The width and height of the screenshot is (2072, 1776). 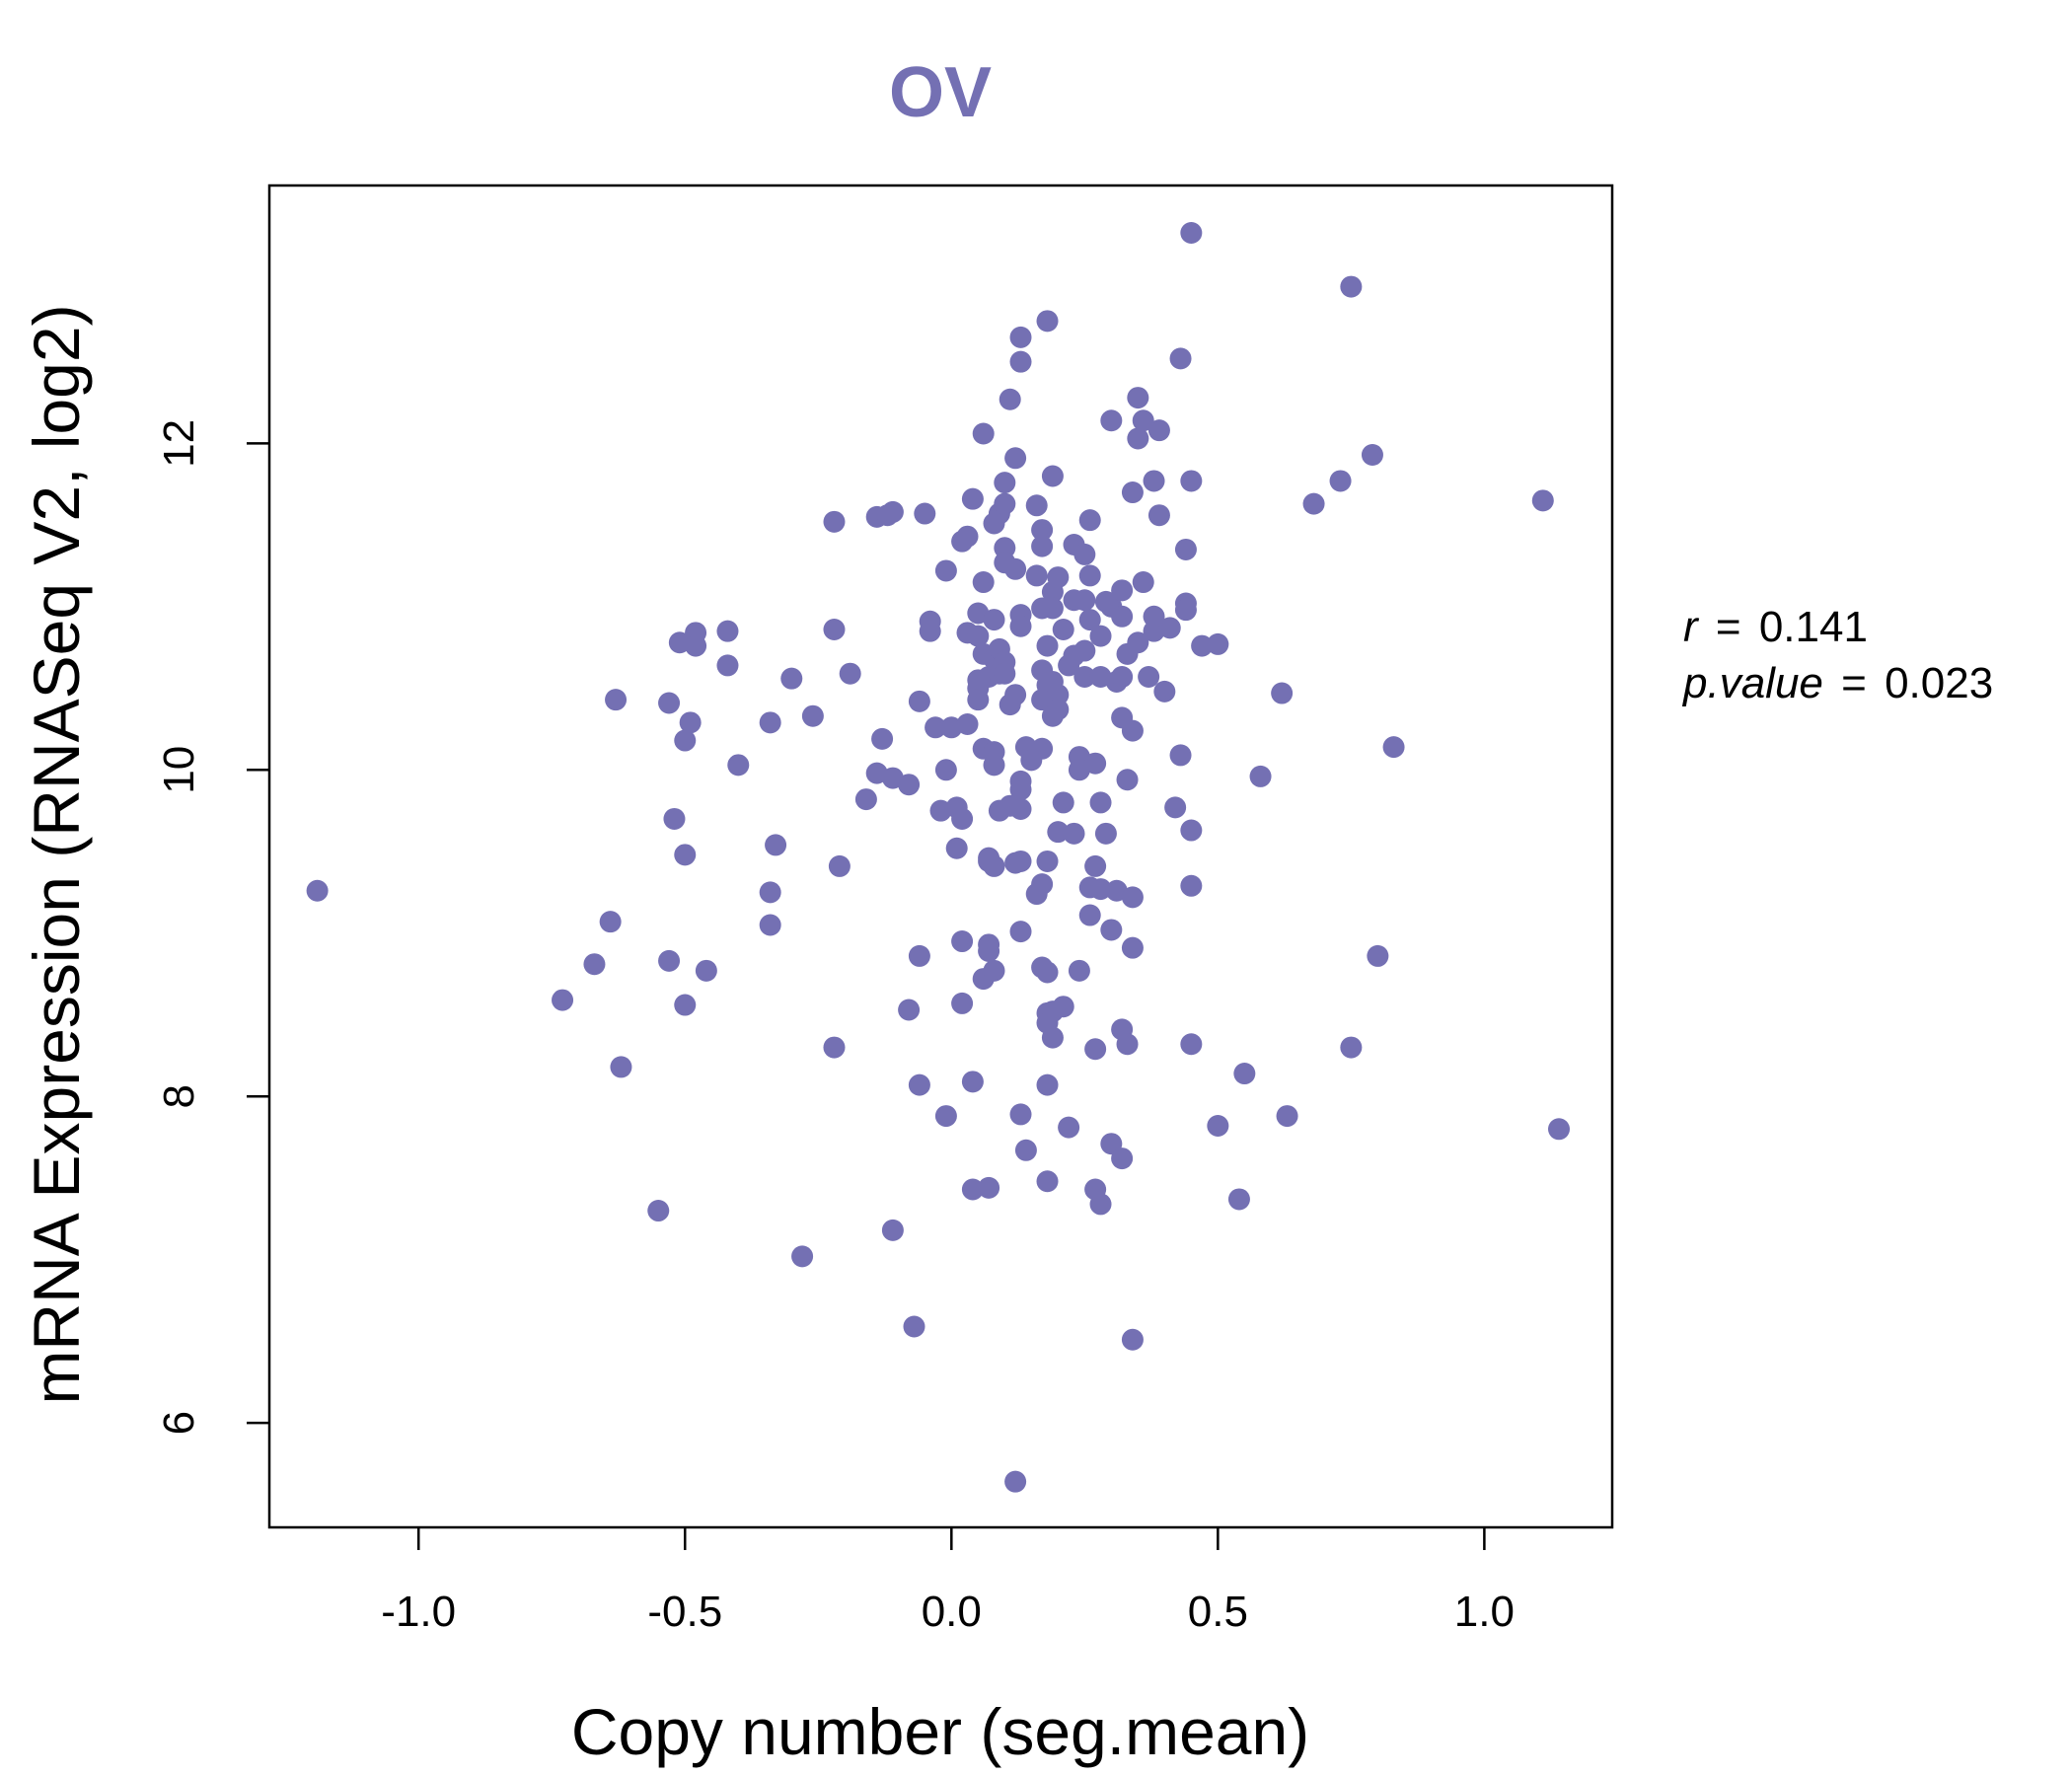 What do you see at coordinates (1854, 683) in the screenshot?
I see `p-equals: =` at bounding box center [1854, 683].